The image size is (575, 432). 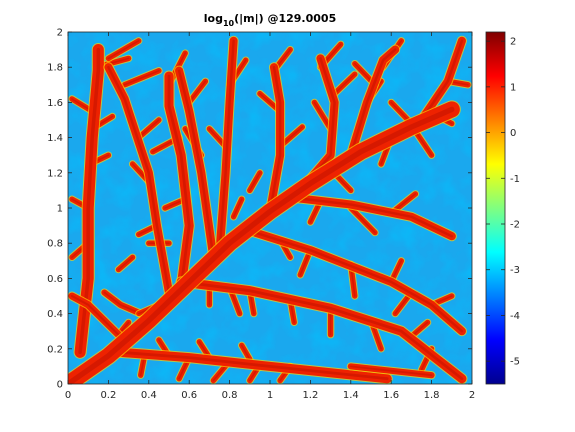 What do you see at coordinates (310, 395) in the screenshot?
I see `x-tick-label: 1.2` at bounding box center [310, 395].